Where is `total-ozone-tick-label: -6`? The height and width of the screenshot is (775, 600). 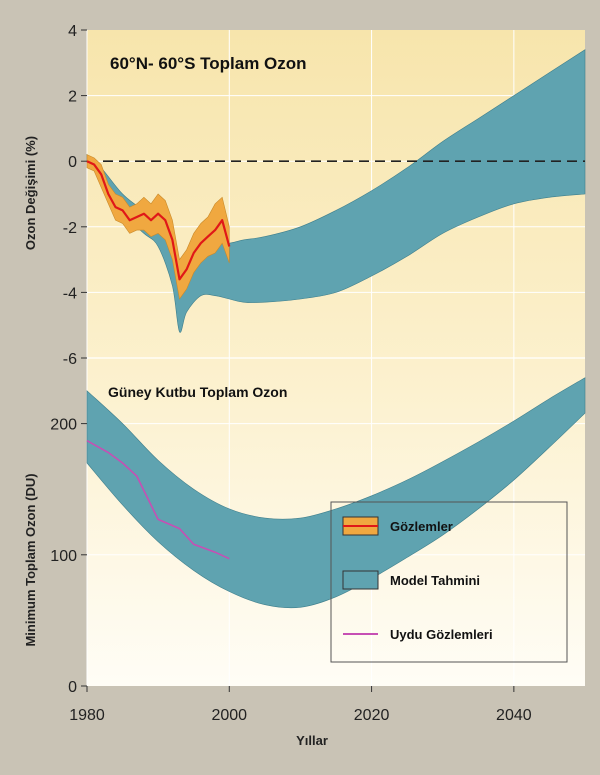
total-ozone-tick-label: -6 is located at coordinates (70, 359).